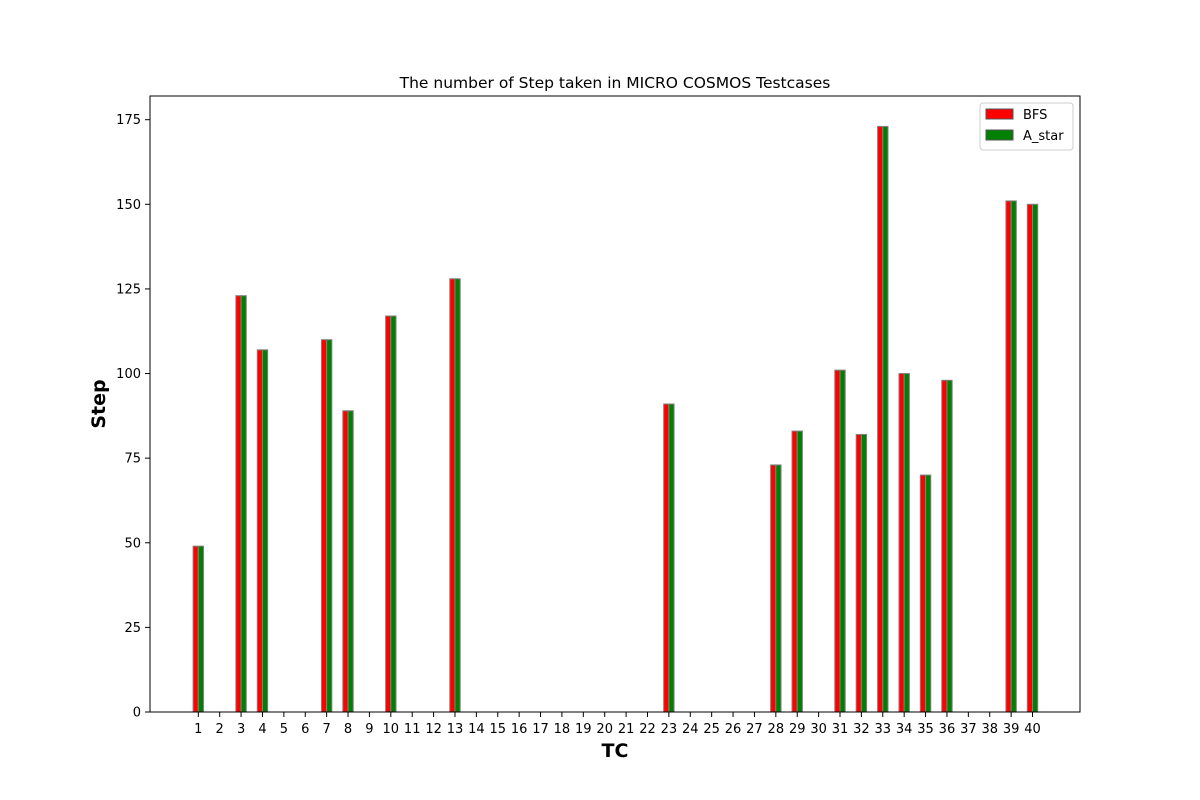 Image resolution: width=1200 pixels, height=800 pixels. What do you see at coordinates (540, 729) in the screenshot?
I see `x-tick-label: 17` at bounding box center [540, 729].